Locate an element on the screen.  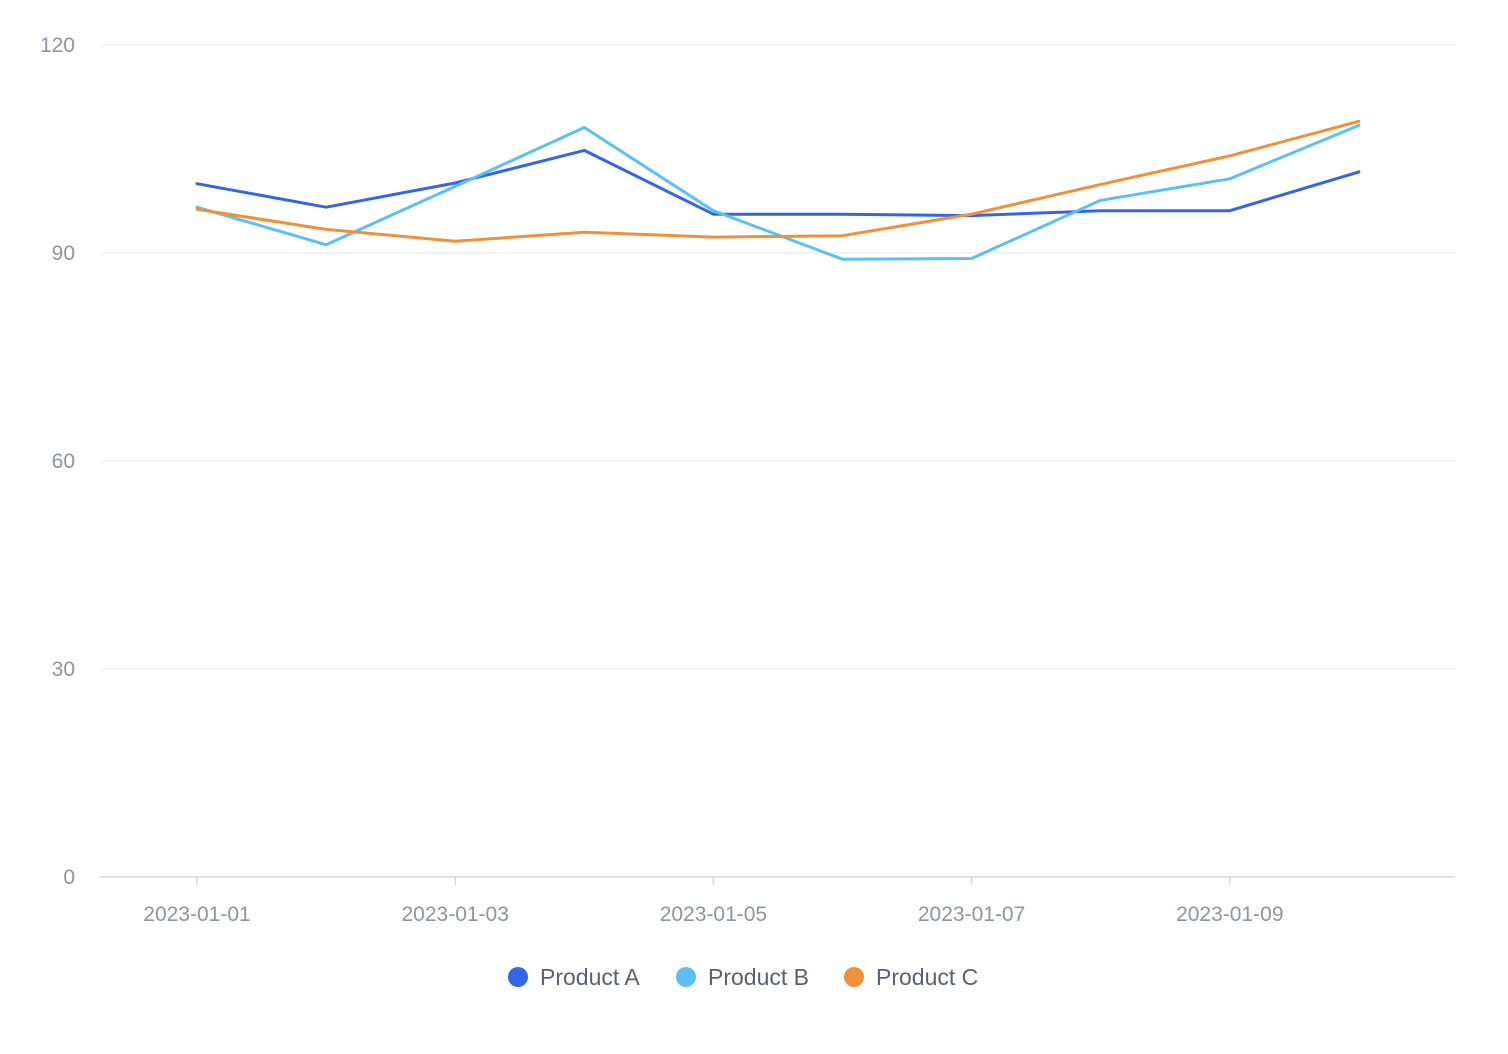
series-line-product-c is located at coordinates (778, 181).